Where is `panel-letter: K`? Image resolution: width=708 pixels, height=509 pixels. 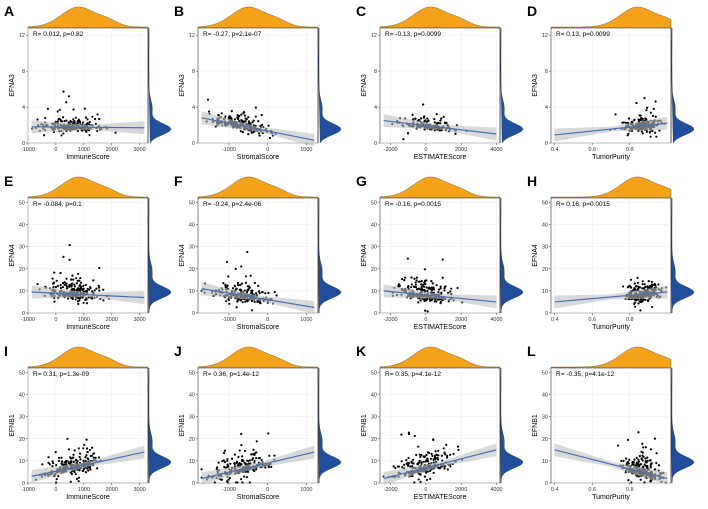
panel-letter: K is located at coordinates (361, 351).